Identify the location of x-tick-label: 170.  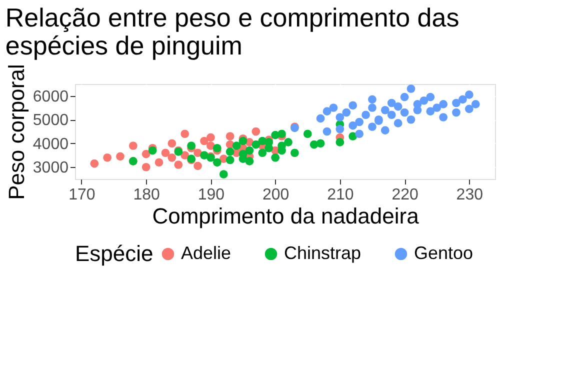
(82, 195).